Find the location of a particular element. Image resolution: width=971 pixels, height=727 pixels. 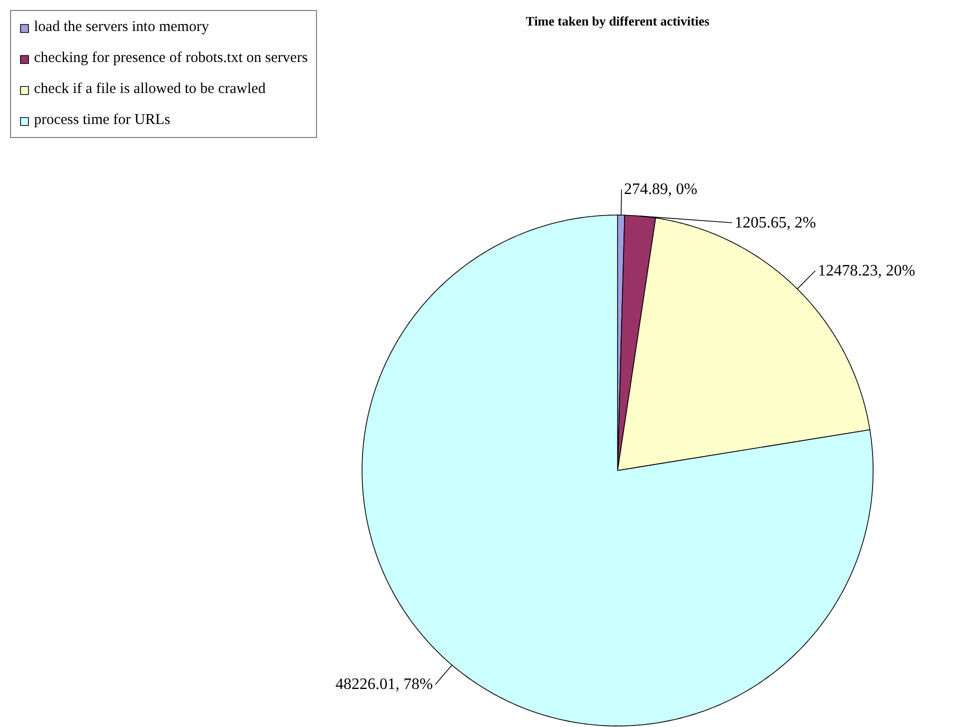

data-label: 12478.23, 20% is located at coordinates (867, 271).